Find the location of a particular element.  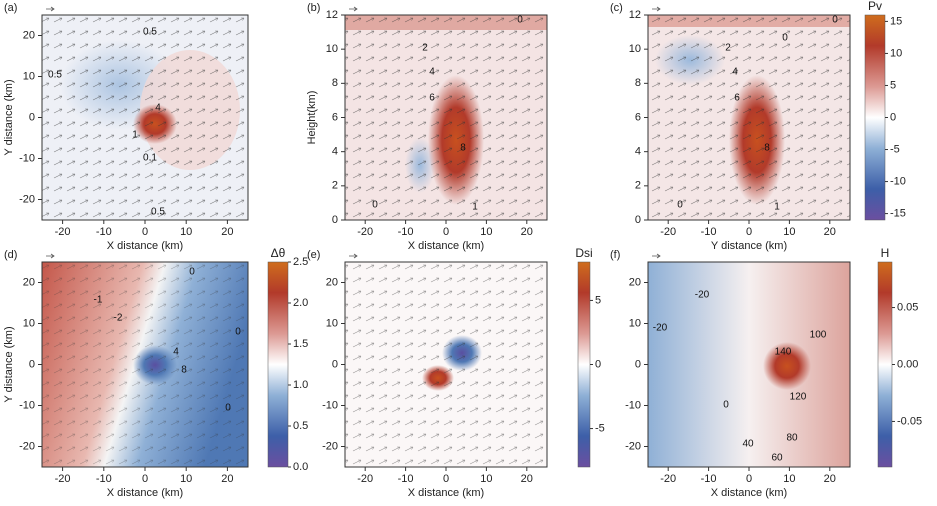

colorbar-tick-label: 0 is located at coordinates (893, 117).